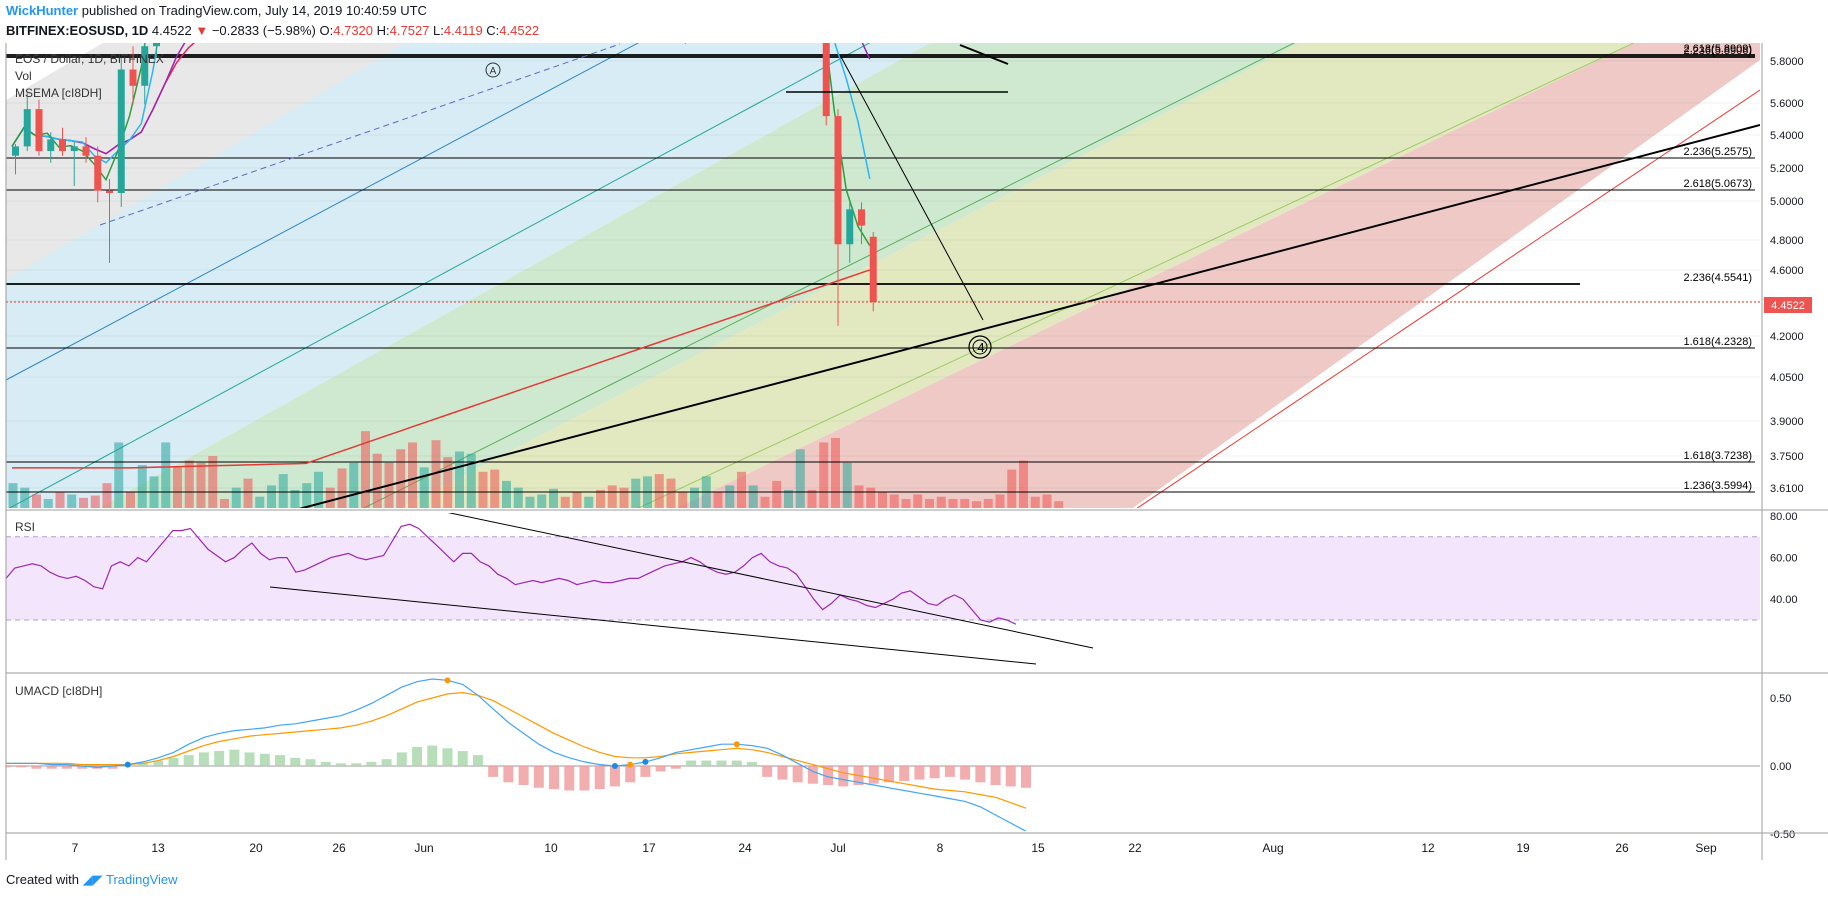 The height and width of the screenshot is (898, 1828). I want to click on price-axis-label: 5.2000, so click(1787, 169).